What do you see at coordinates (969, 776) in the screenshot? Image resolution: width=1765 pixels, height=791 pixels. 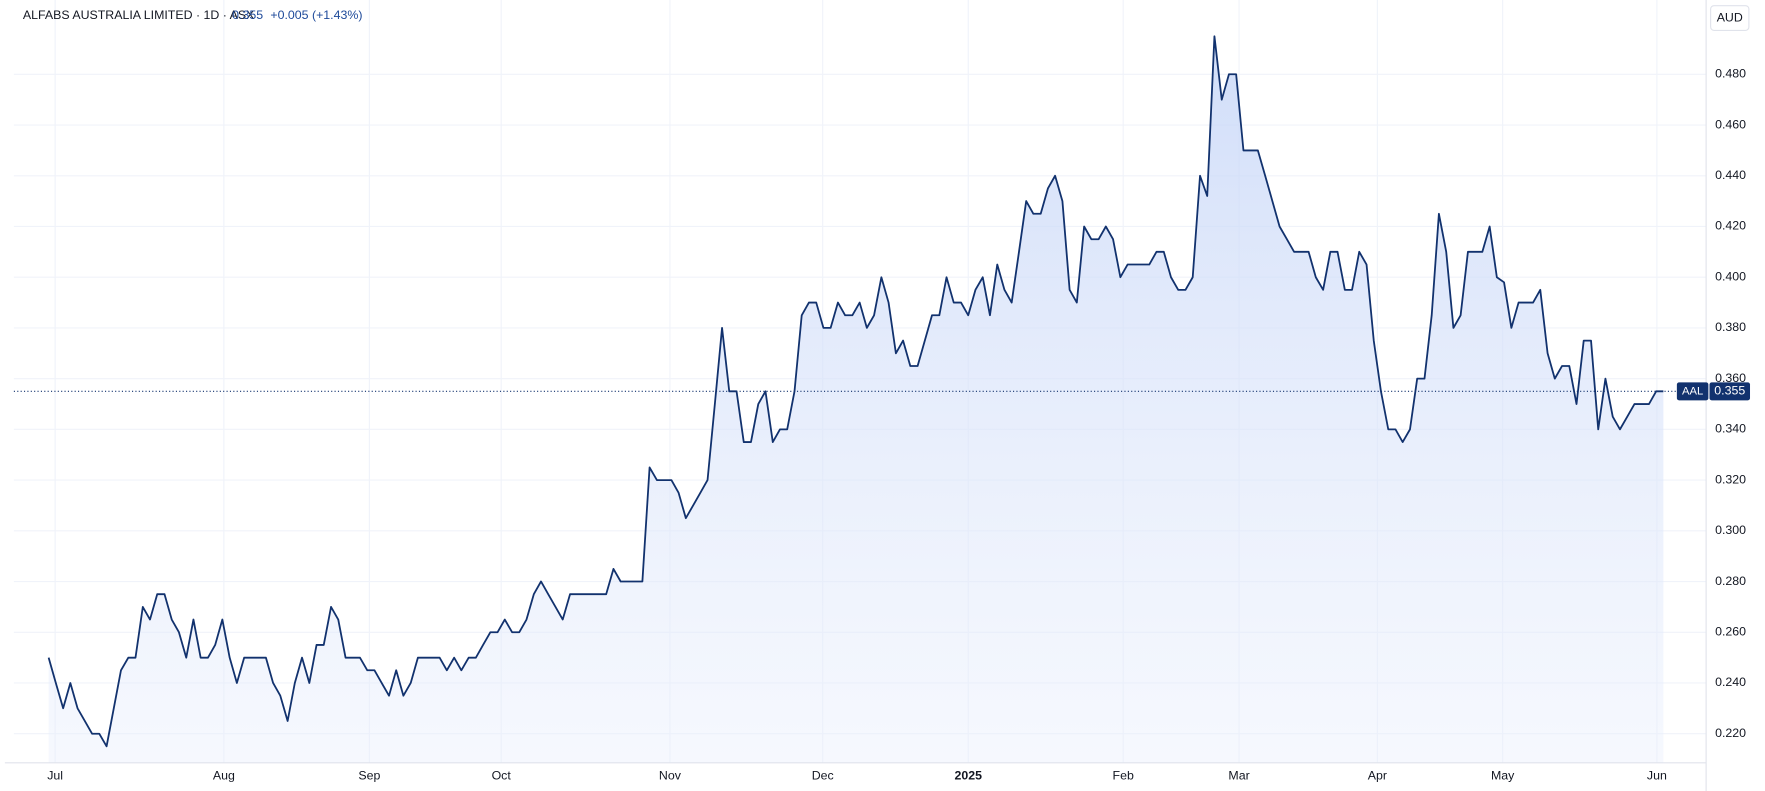 I see `x-tick-label: 2025` at bounding box center [969, 776].